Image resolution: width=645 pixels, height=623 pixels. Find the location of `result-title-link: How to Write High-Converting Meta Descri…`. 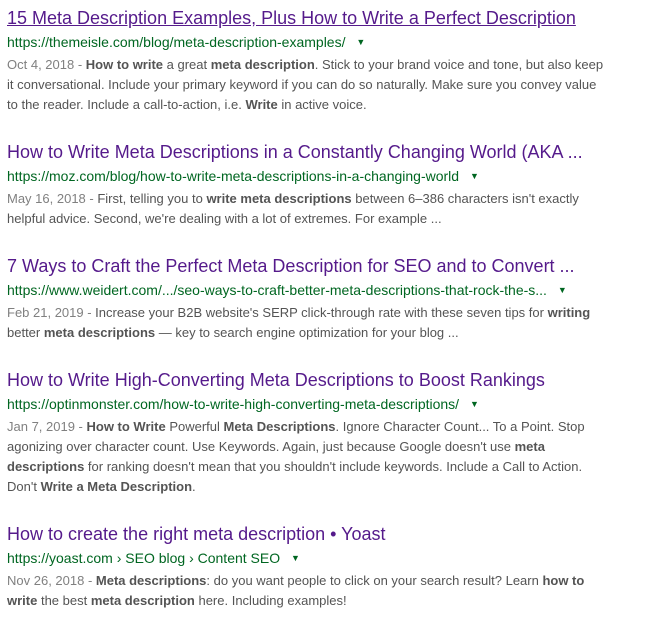

result-title-link: How to Write High-Converting Meta Descri… is located at coordinates (276, 380).